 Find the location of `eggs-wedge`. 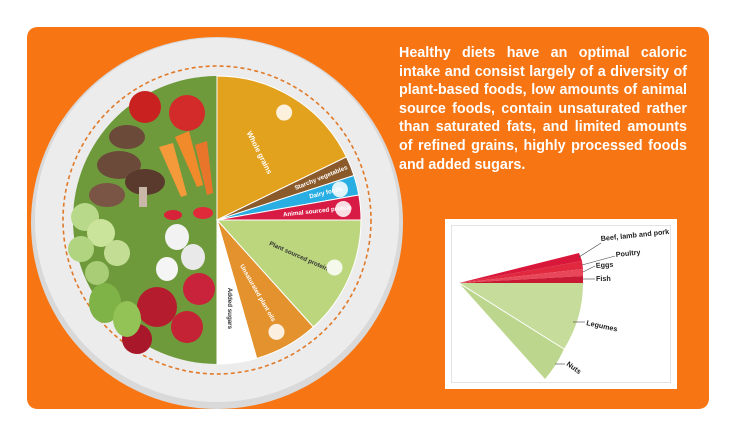

eggs-wedge is located at coordinates (521, 276).